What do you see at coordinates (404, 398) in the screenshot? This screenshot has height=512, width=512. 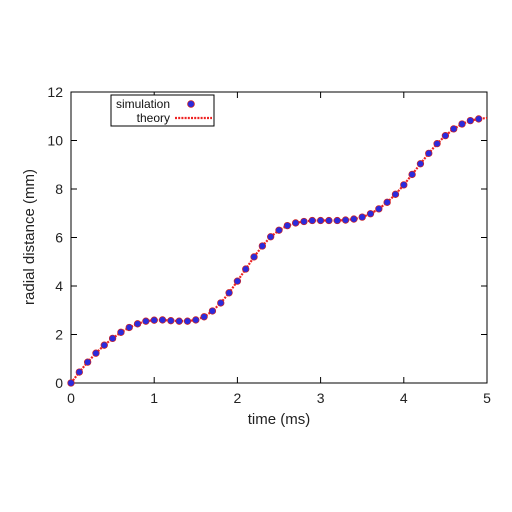 I see `x-tick-label: 4` at bounding box center [404, 398].